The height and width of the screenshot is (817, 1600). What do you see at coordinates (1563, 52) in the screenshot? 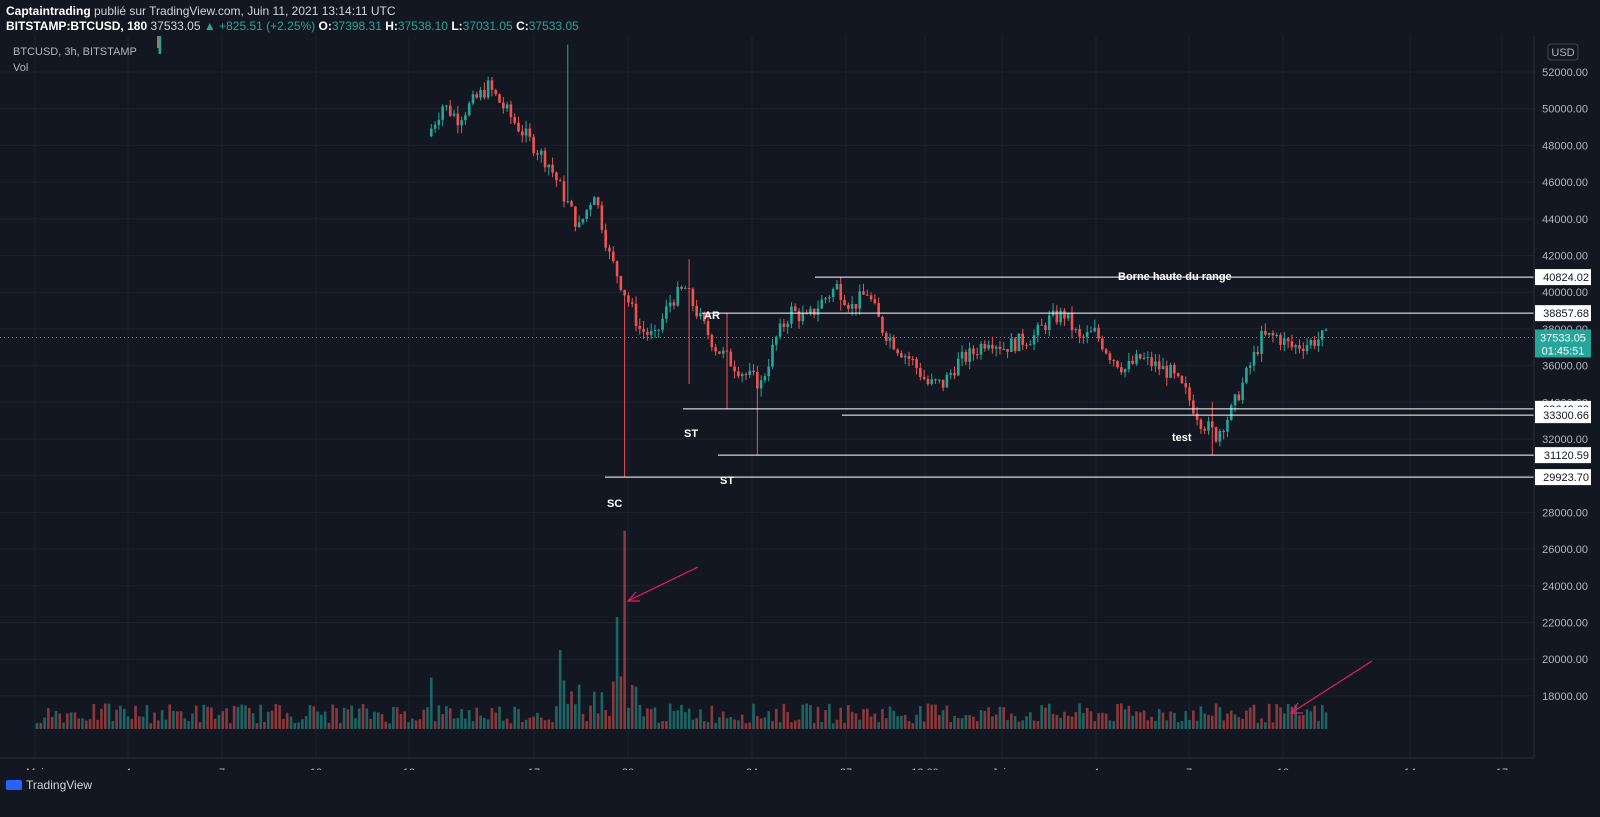
I see `currency-badge: USD` at bounding box center [1563, 52].